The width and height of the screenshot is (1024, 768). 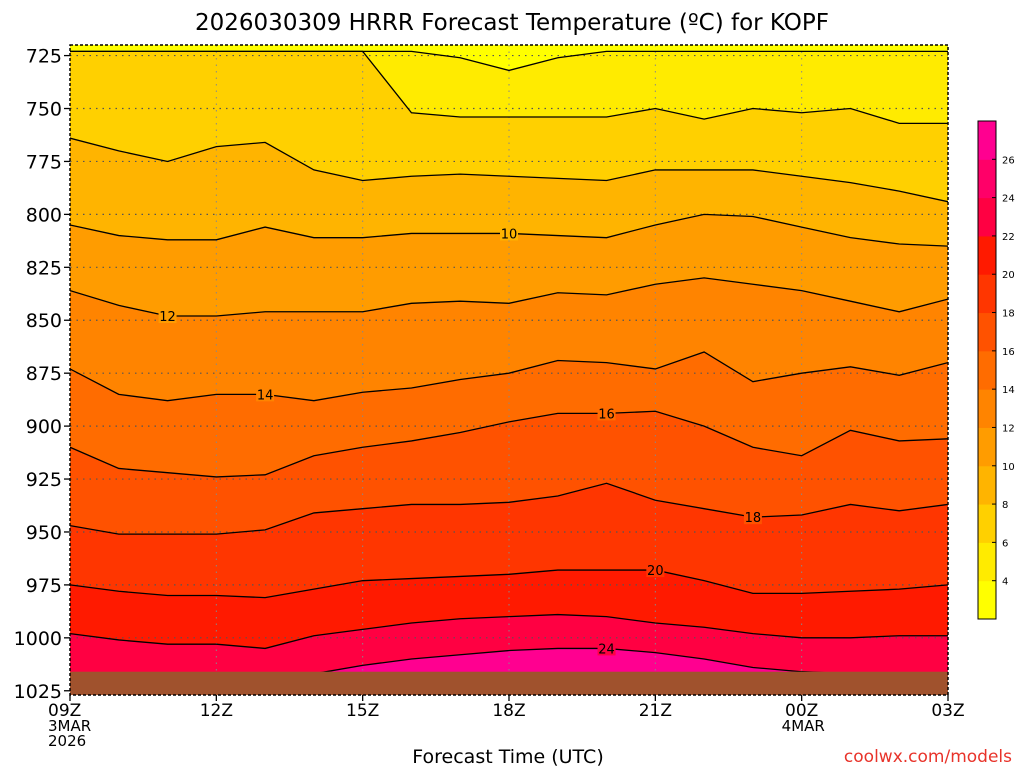 I want to click on colorbar-label-14: 14, so click(x=1008, y=390).